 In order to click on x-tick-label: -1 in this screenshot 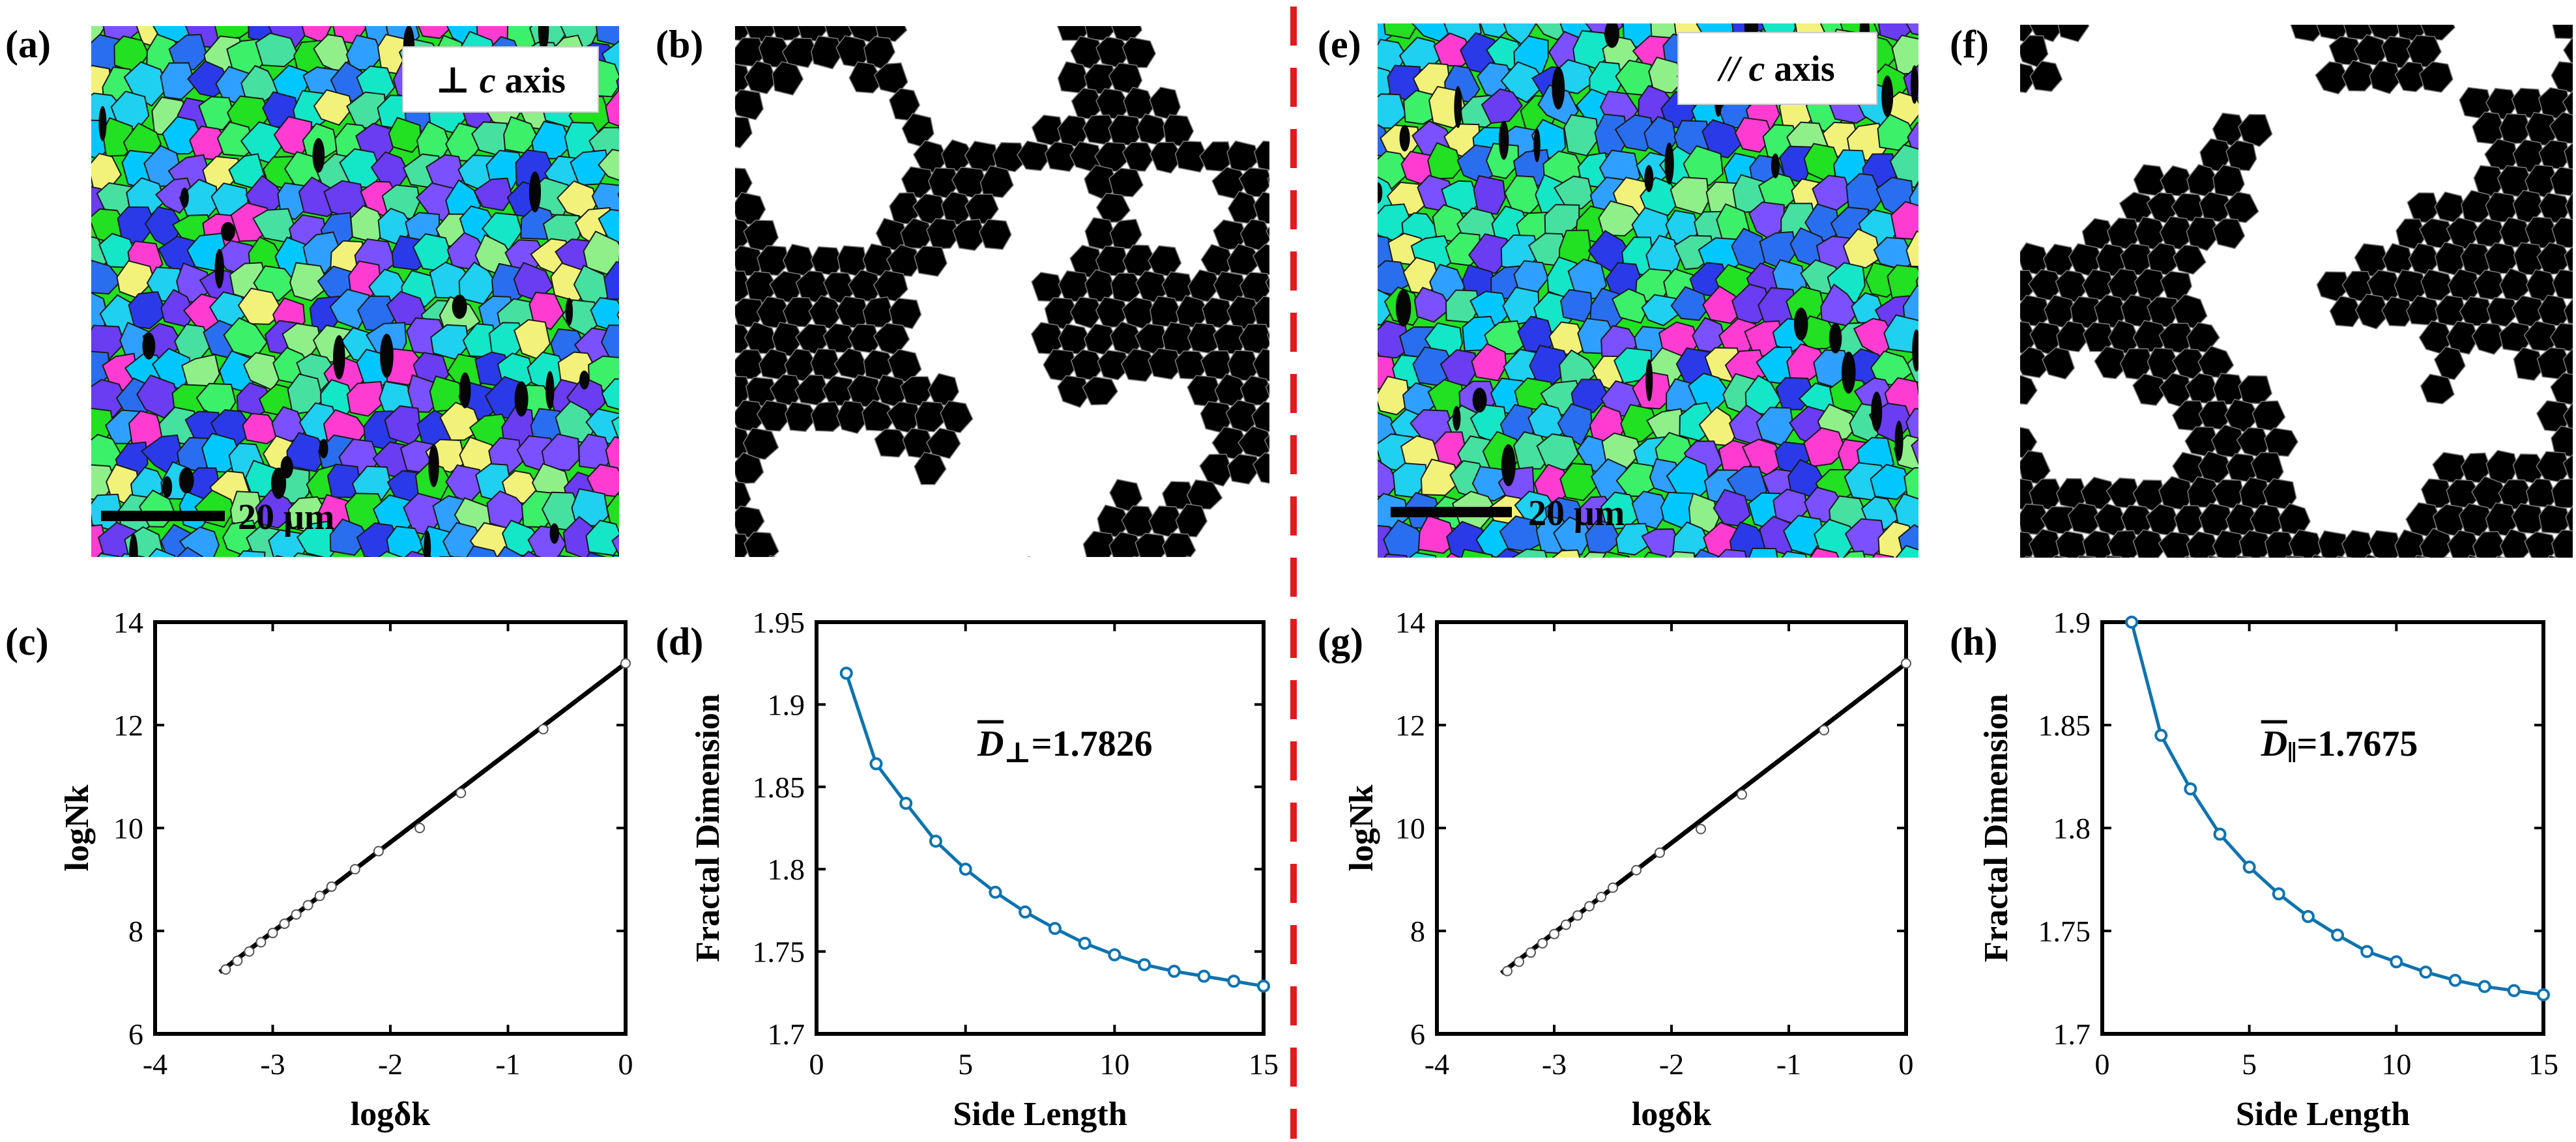, I will do `click(1788, 1064)`.